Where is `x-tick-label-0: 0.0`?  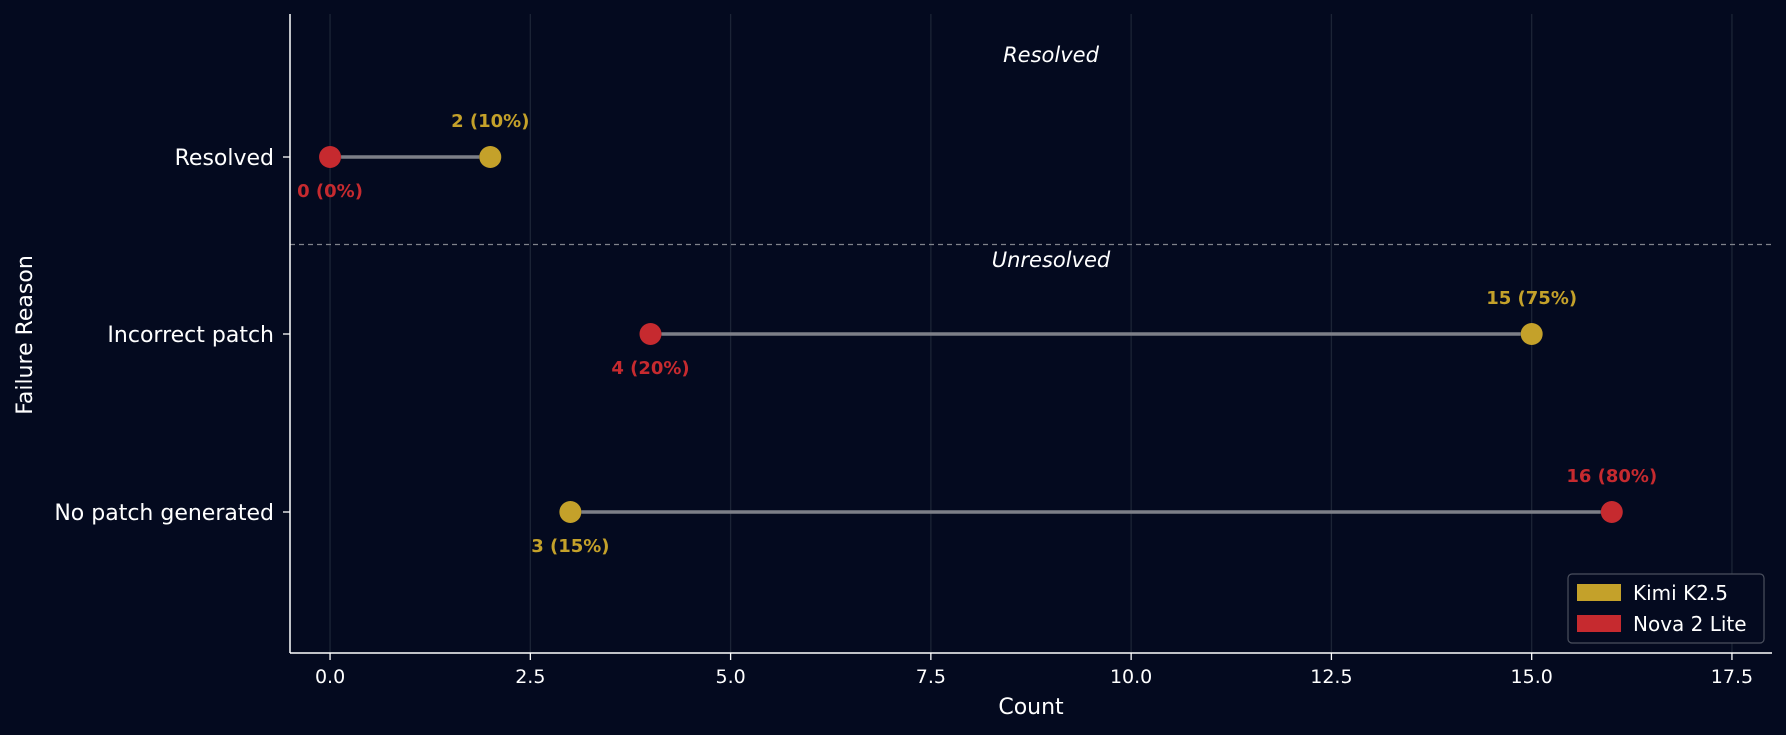
x-tick-label-0: 0.0 is located at coordinates (330, 677).